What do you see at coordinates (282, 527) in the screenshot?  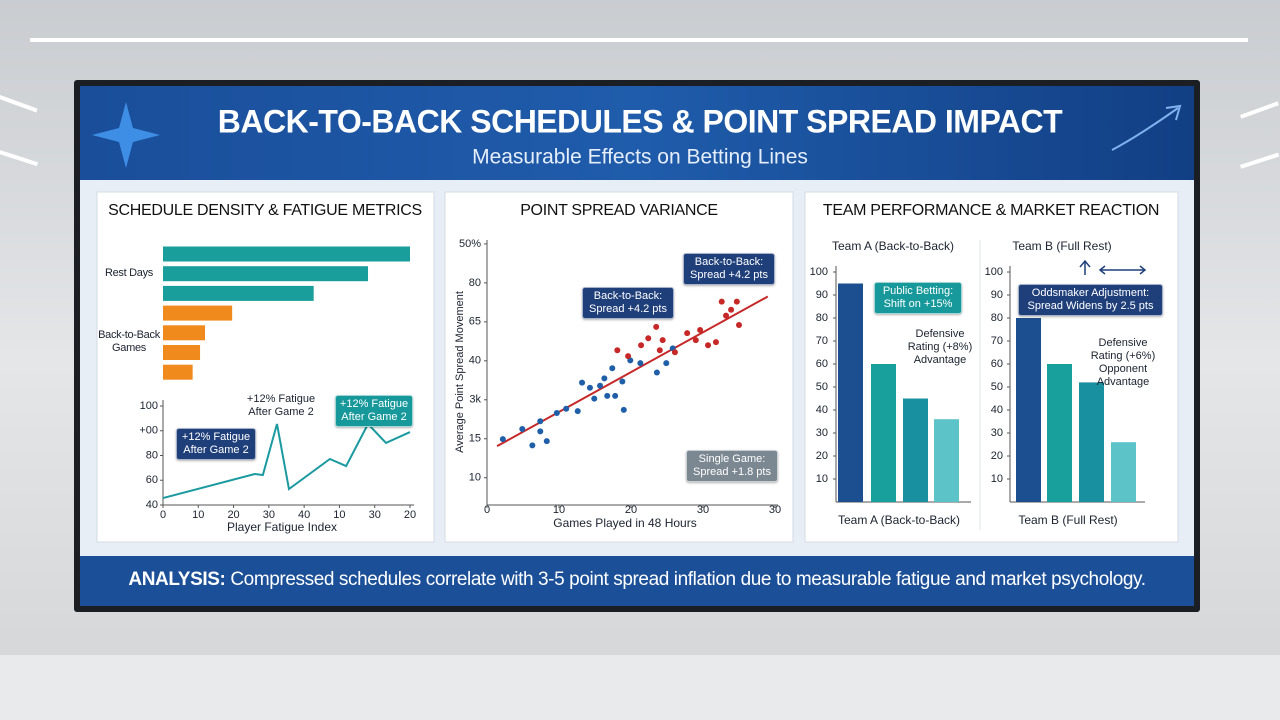 I see `x-axis-label: Player Fatigue Index` at bounding box center [282, 527].